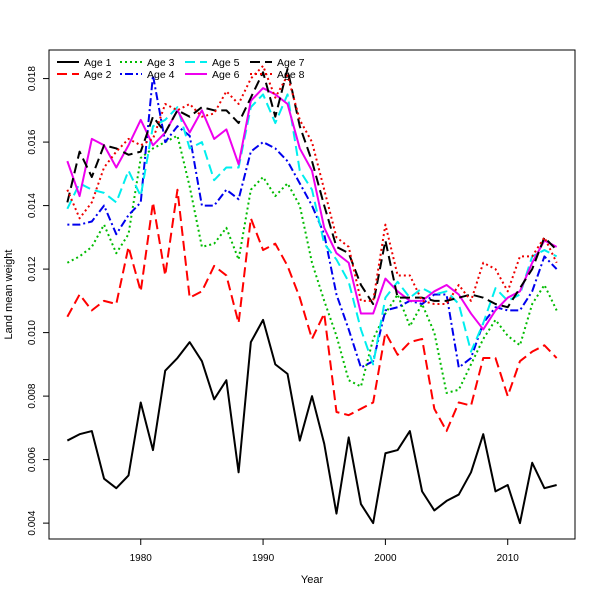 This screenshot has width=600, height=600. What do you see at coordinates (98, 63) in the screenshot?
I see `legend-label-age-1: Age 1` at bounding box center [98, 63].